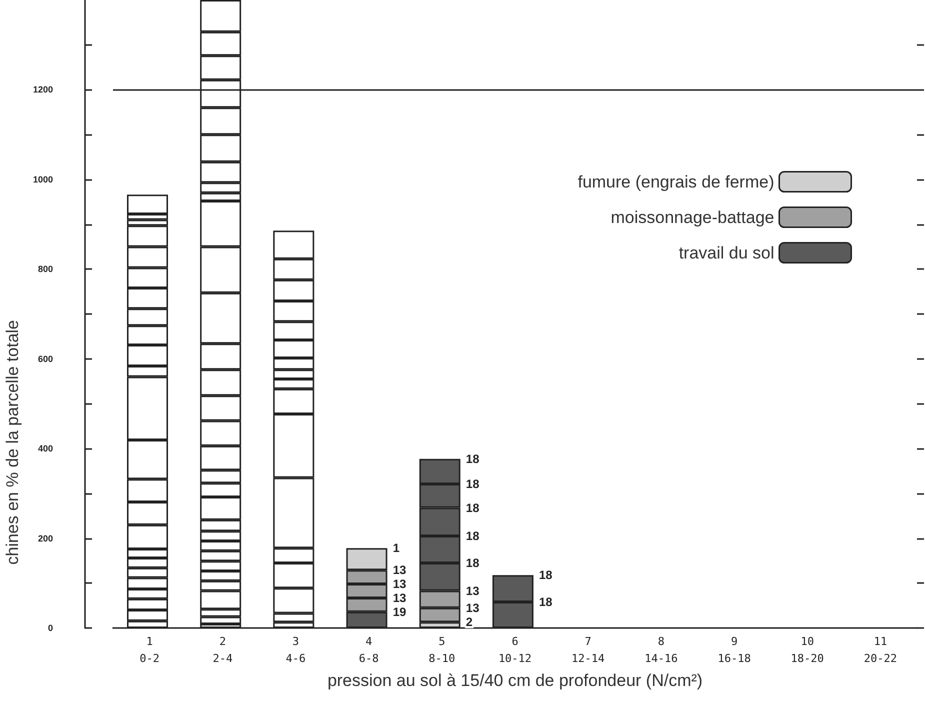 This screenshot has width=925, height=713. I want to click on x-tick-label: 2 2-4, so click(222, 650).